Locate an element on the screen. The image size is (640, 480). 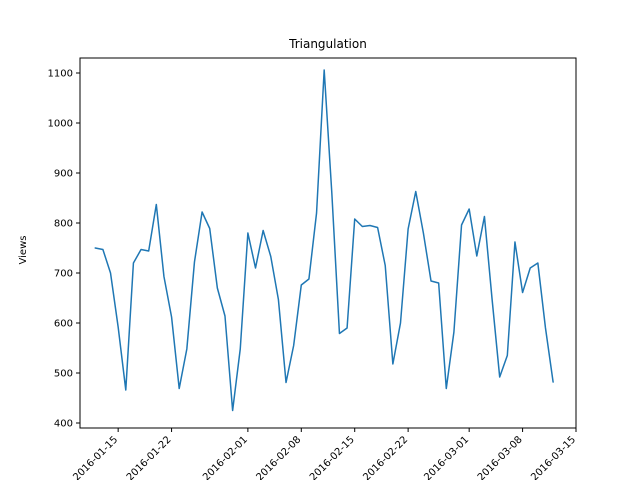
chart-title: Triangulation is located at coordinates (327, 44).